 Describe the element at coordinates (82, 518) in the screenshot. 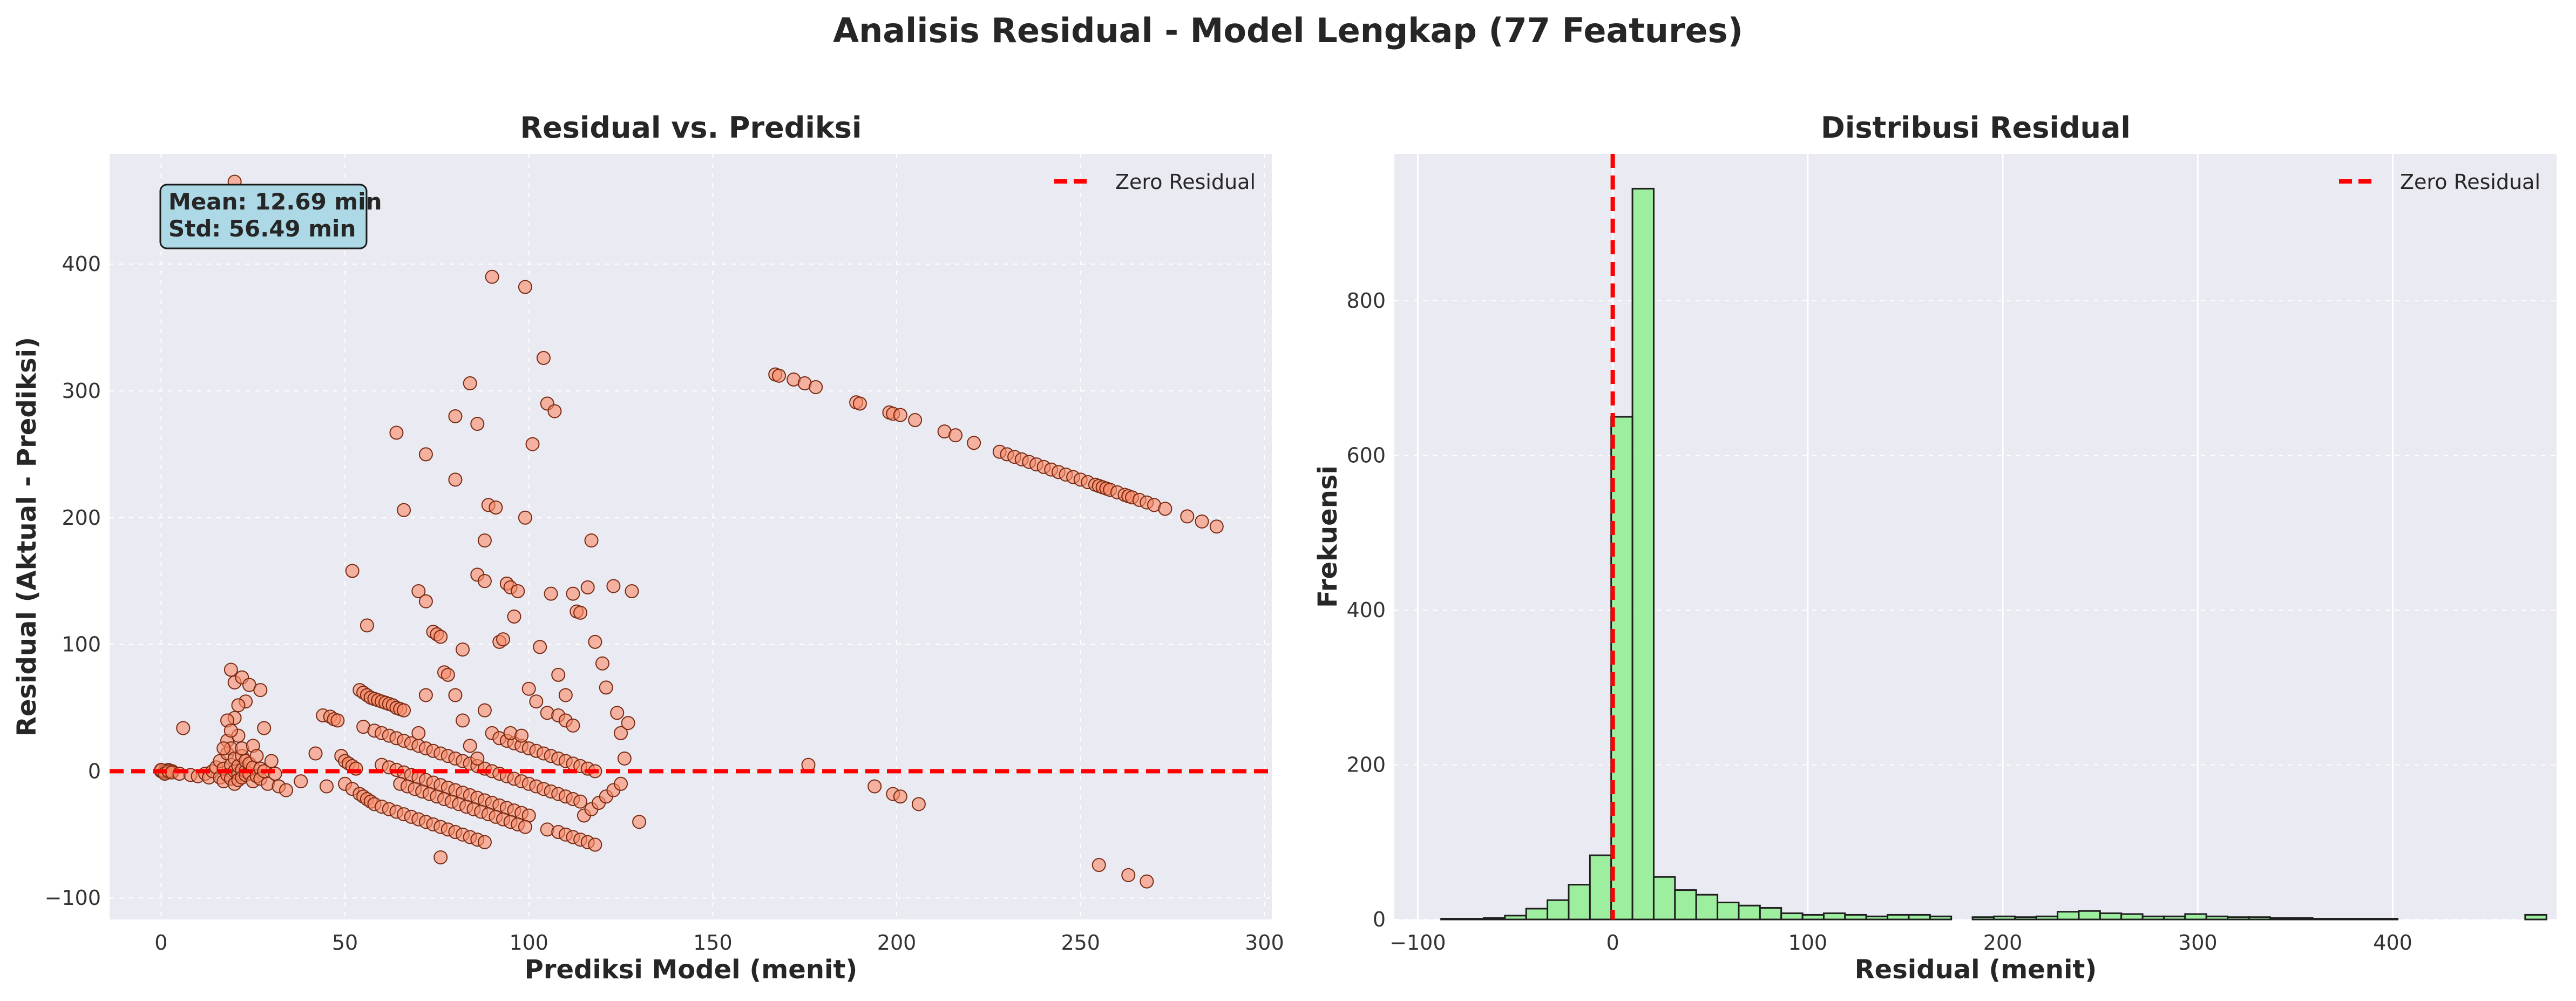

I see `scatter-y-tick-label: 200` at that location.